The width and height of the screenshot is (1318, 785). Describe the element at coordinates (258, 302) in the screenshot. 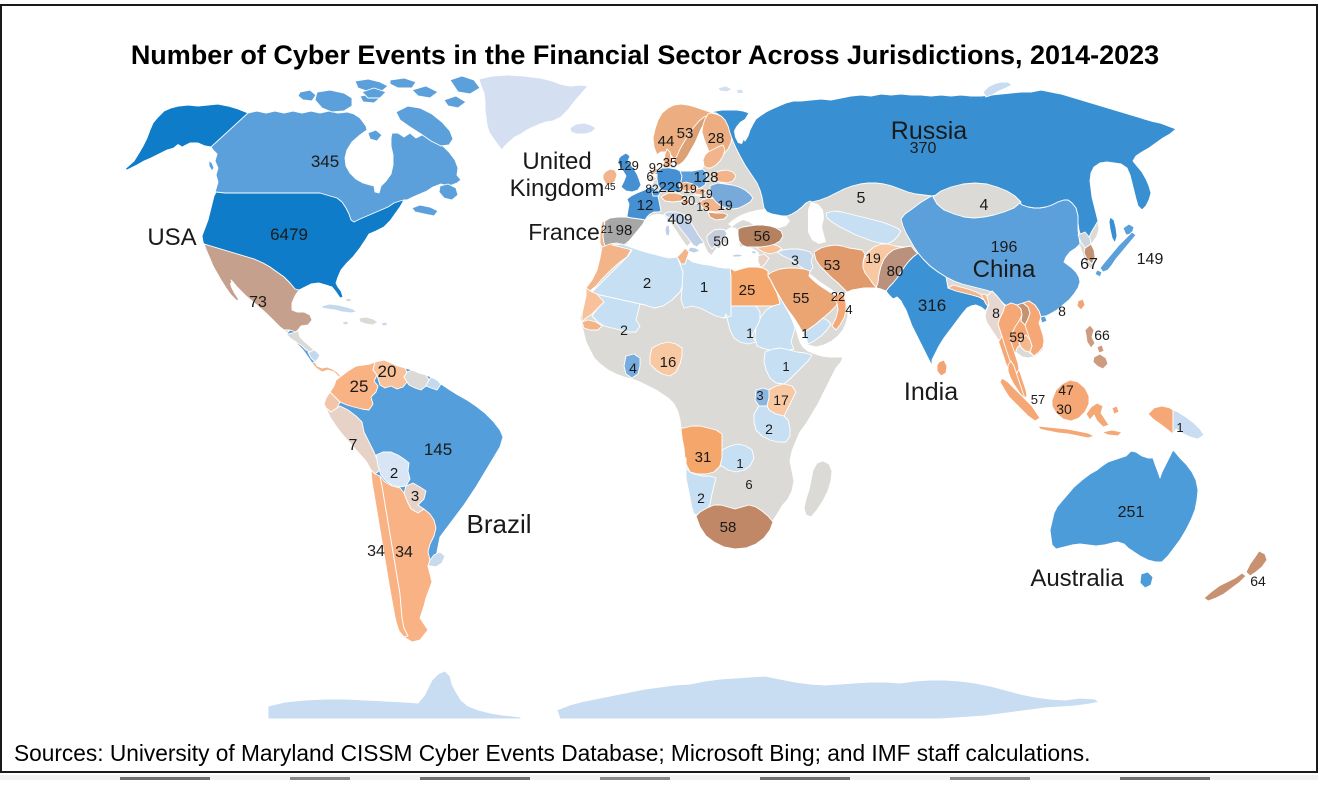

I see `svg-text: 73` at that location.